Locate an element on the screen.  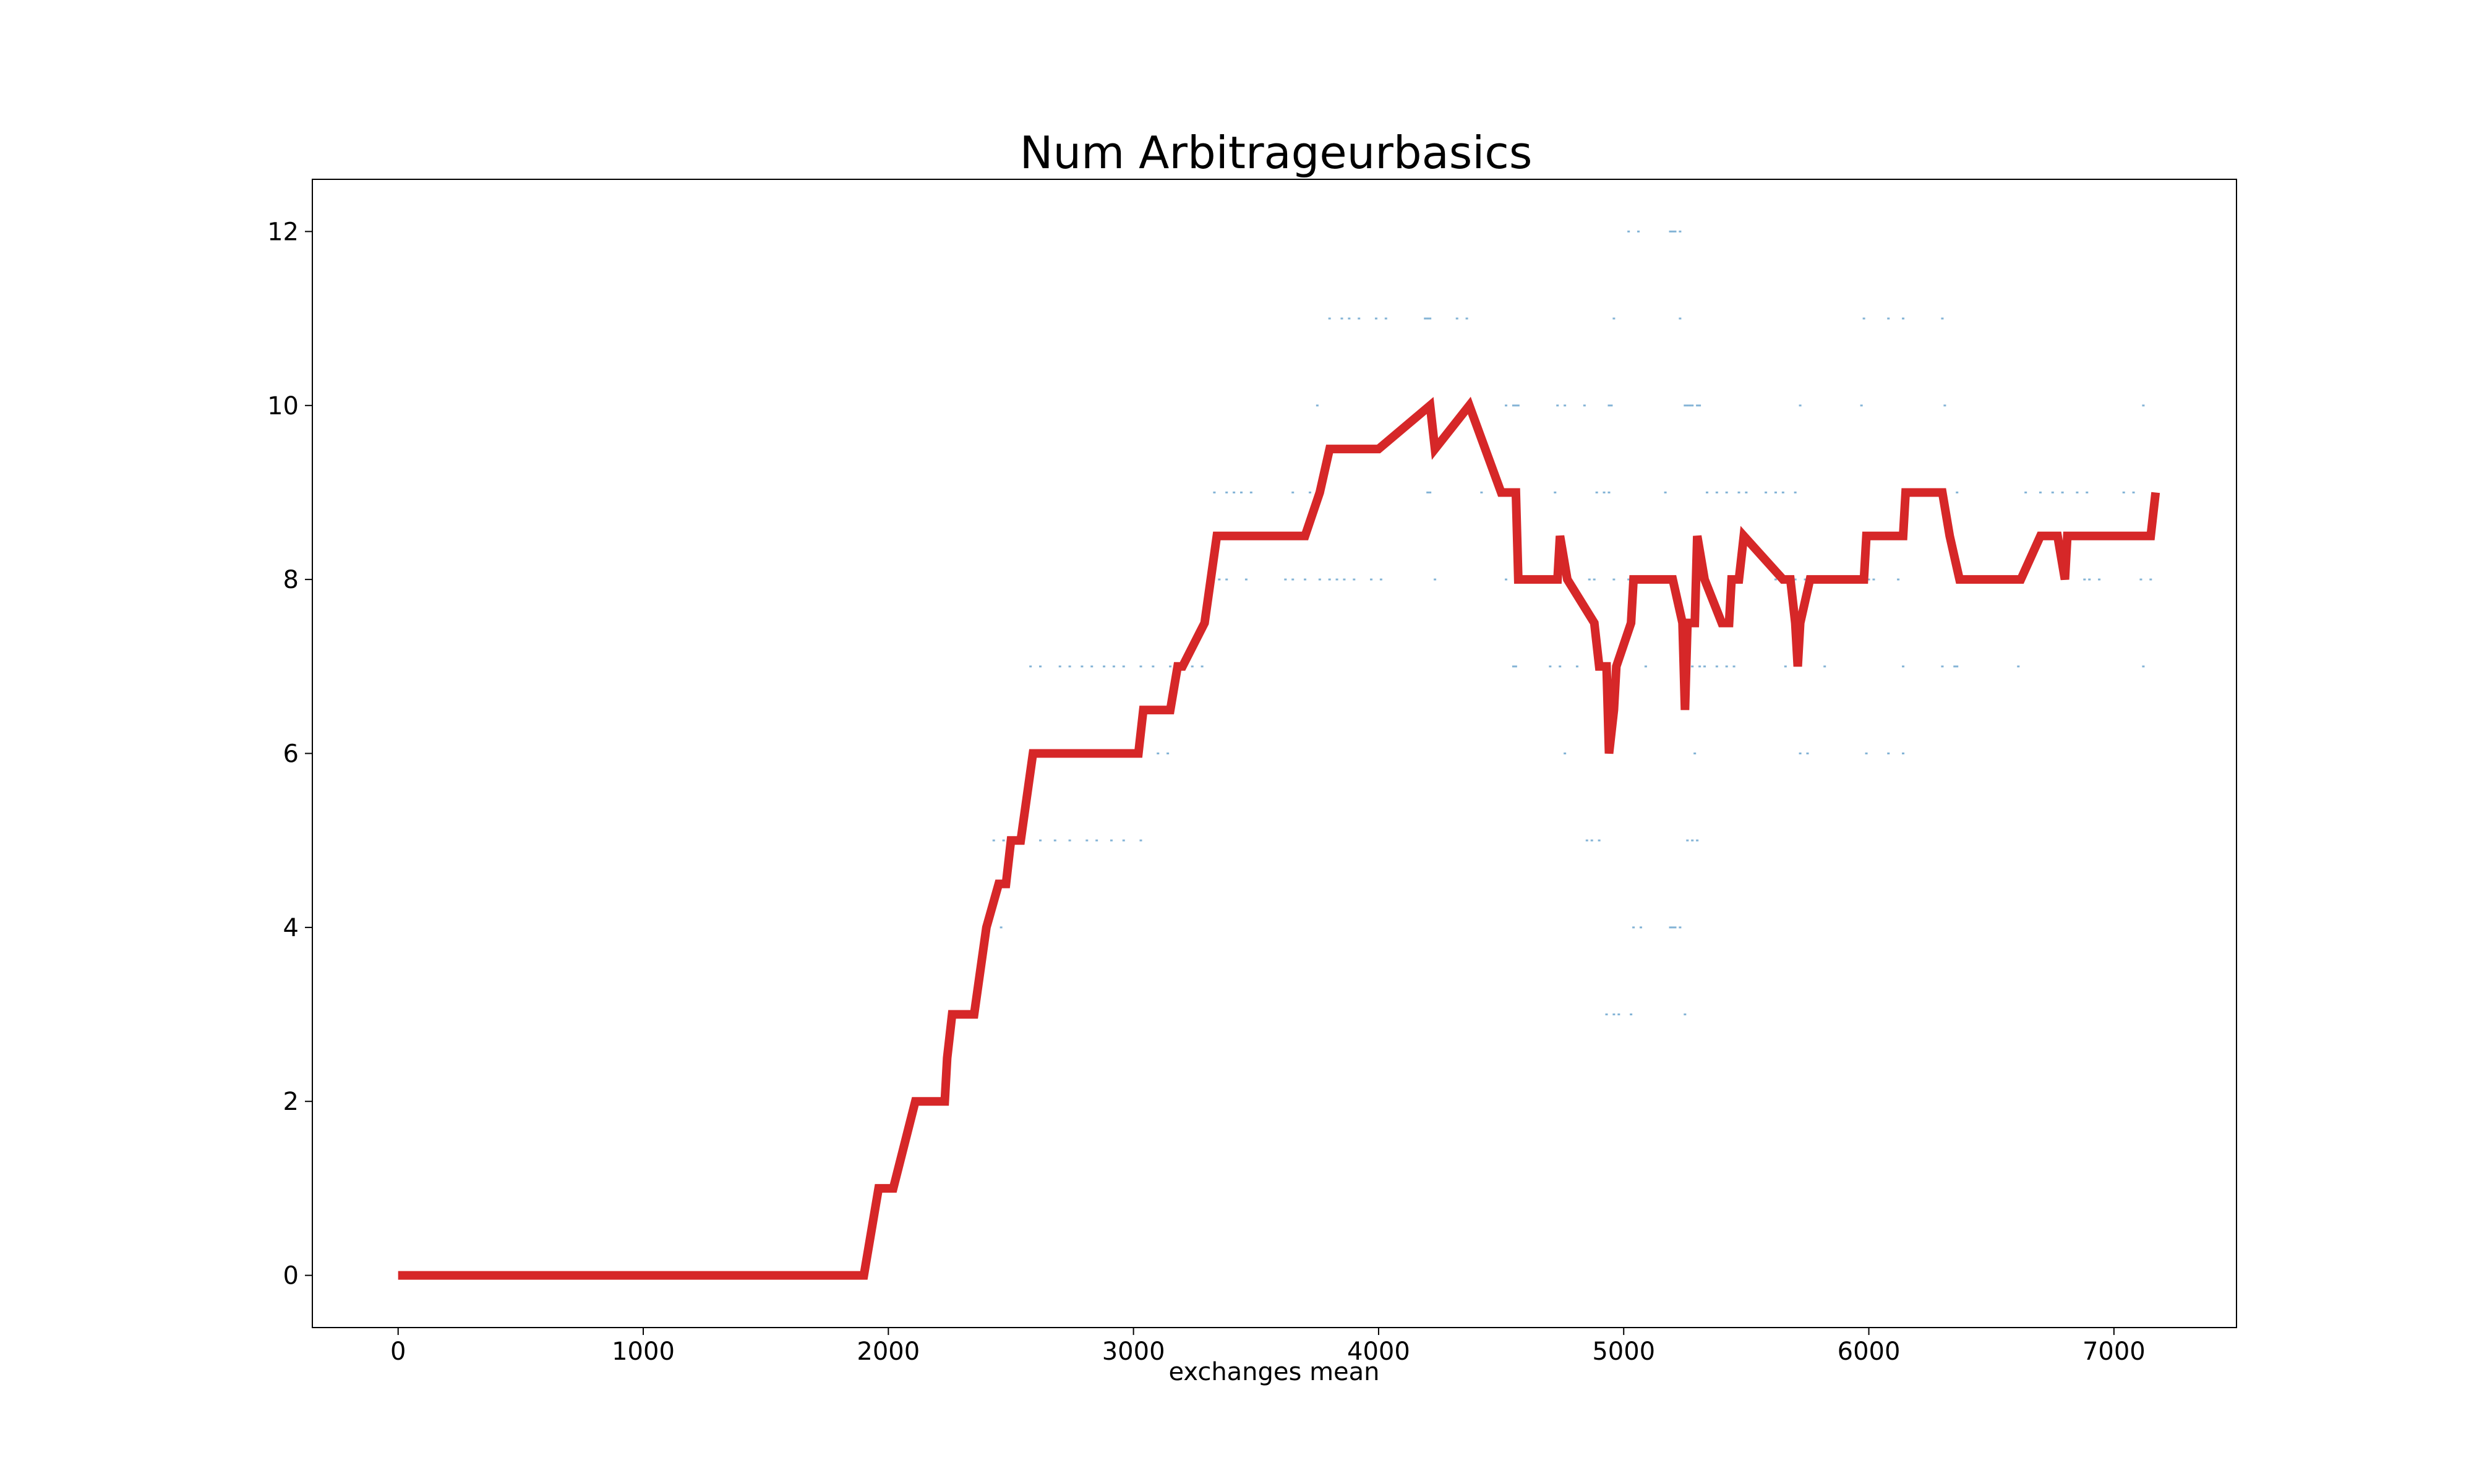
chart-title: Num Arbitrageurbasics is located at coordinates (1276, 153).